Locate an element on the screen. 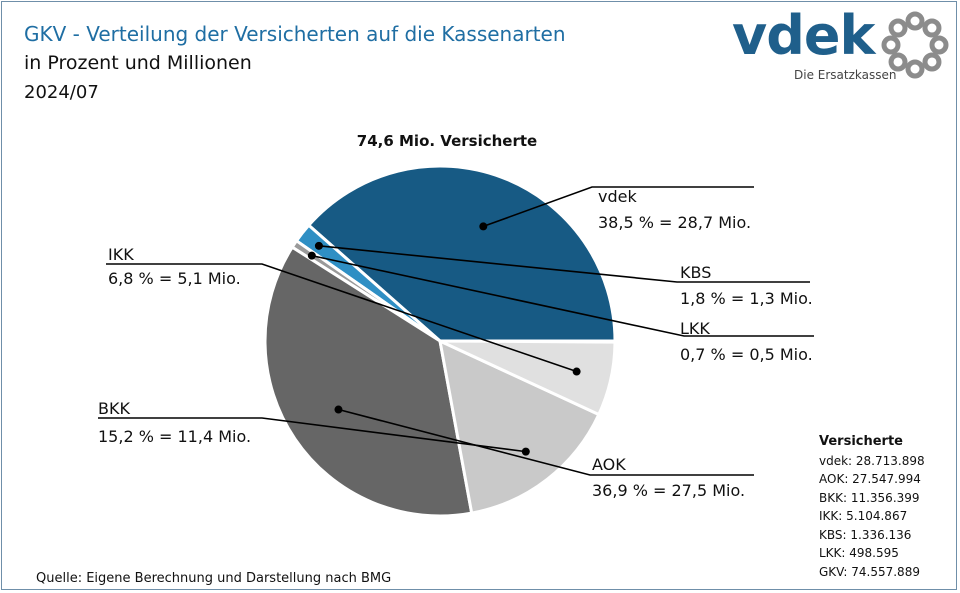 The height and width of the screenshot is (593, 960). pie-slice-aok is located at coordinates (368, 381).